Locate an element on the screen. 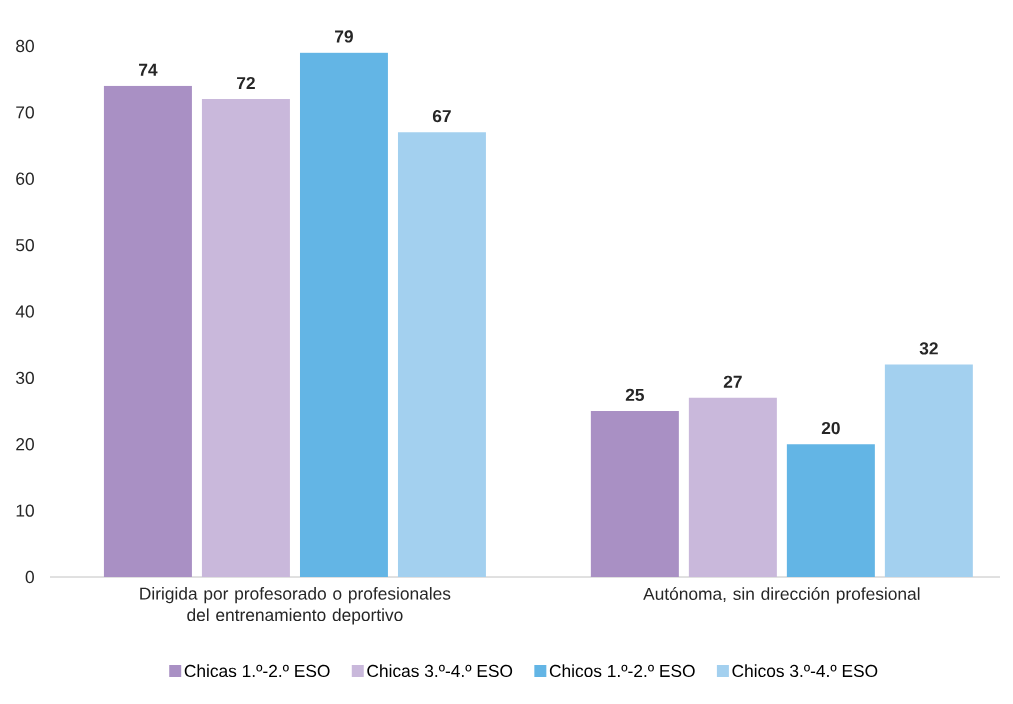  legend-label: Chicos 3.º-4.º ESO is located at coordinates (805, 671).